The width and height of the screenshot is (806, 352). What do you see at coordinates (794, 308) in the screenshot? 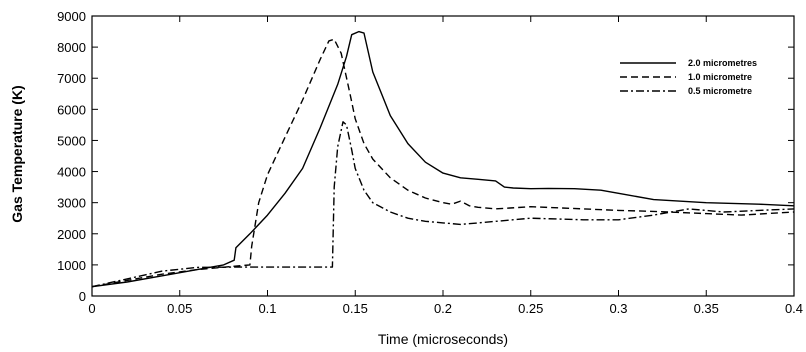
I see `x-tick-label: 0.4` at bounding box center [794, 308].